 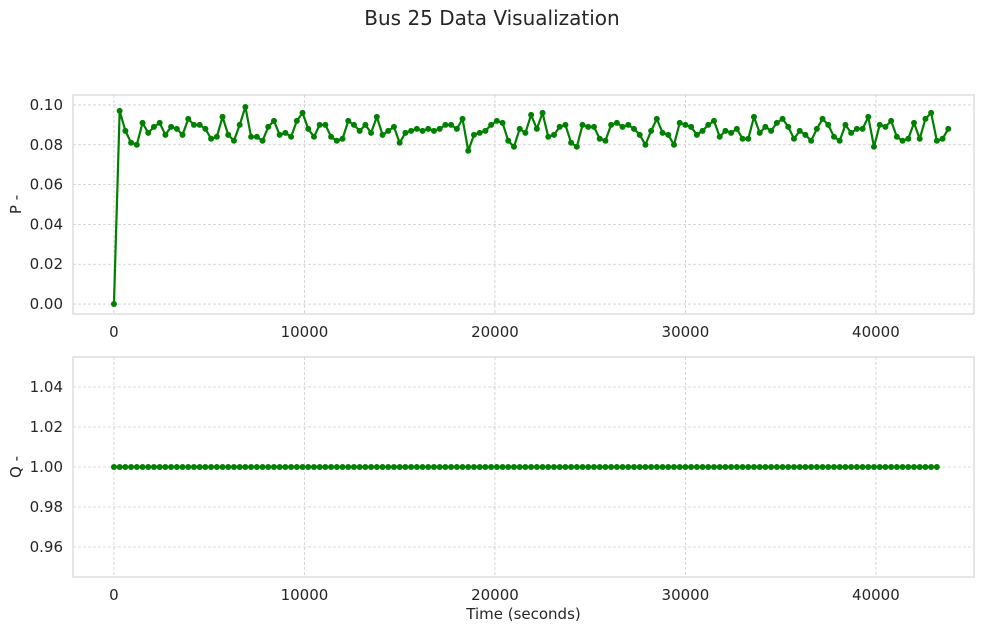 I want to click on y-tick-label: 0.08, so click(x=46, y=145).